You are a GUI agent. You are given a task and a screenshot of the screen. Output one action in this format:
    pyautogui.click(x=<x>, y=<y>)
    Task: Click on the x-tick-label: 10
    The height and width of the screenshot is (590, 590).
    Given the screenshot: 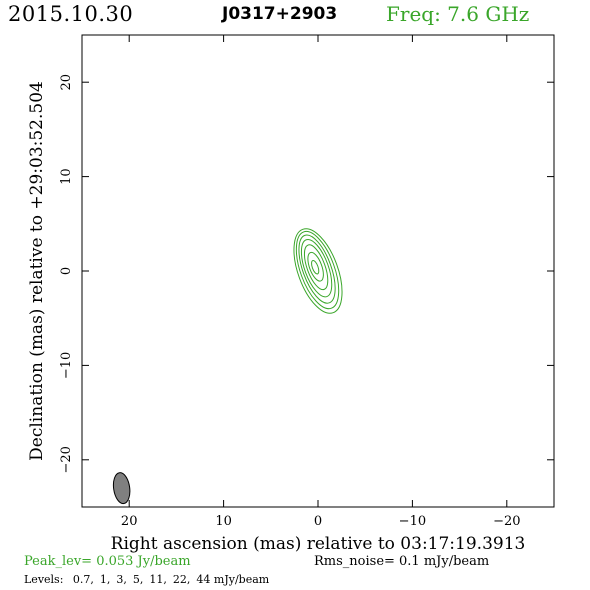 What is the action you would take?
    pyautogui.click(x=223, y=521)
    